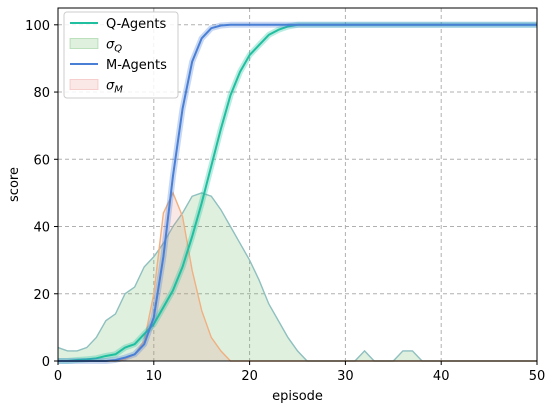 This screenshot has width=550, height=410. What do you see at coordinates (441, 376) in the screenshot?
I see `x-tick-label: 40` at bounding box center [441, 376].